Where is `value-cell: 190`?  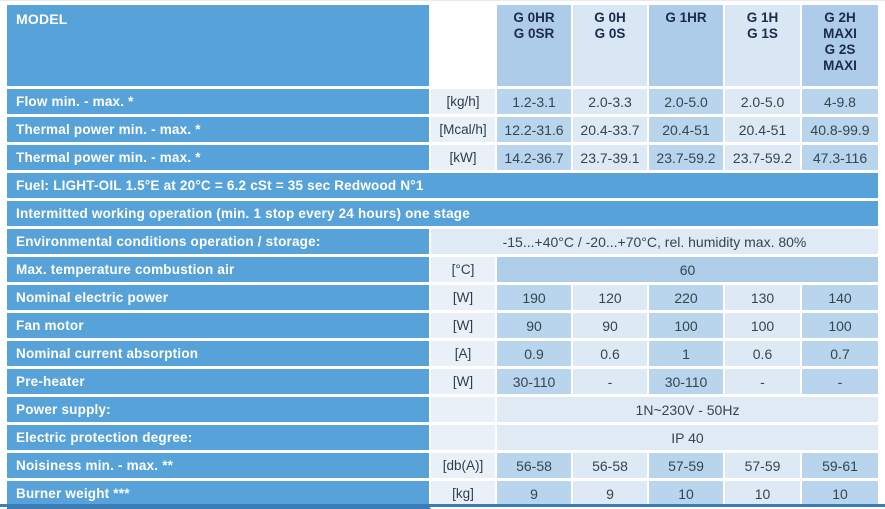 value-cell: 190 is located at coordinates (535, 299).